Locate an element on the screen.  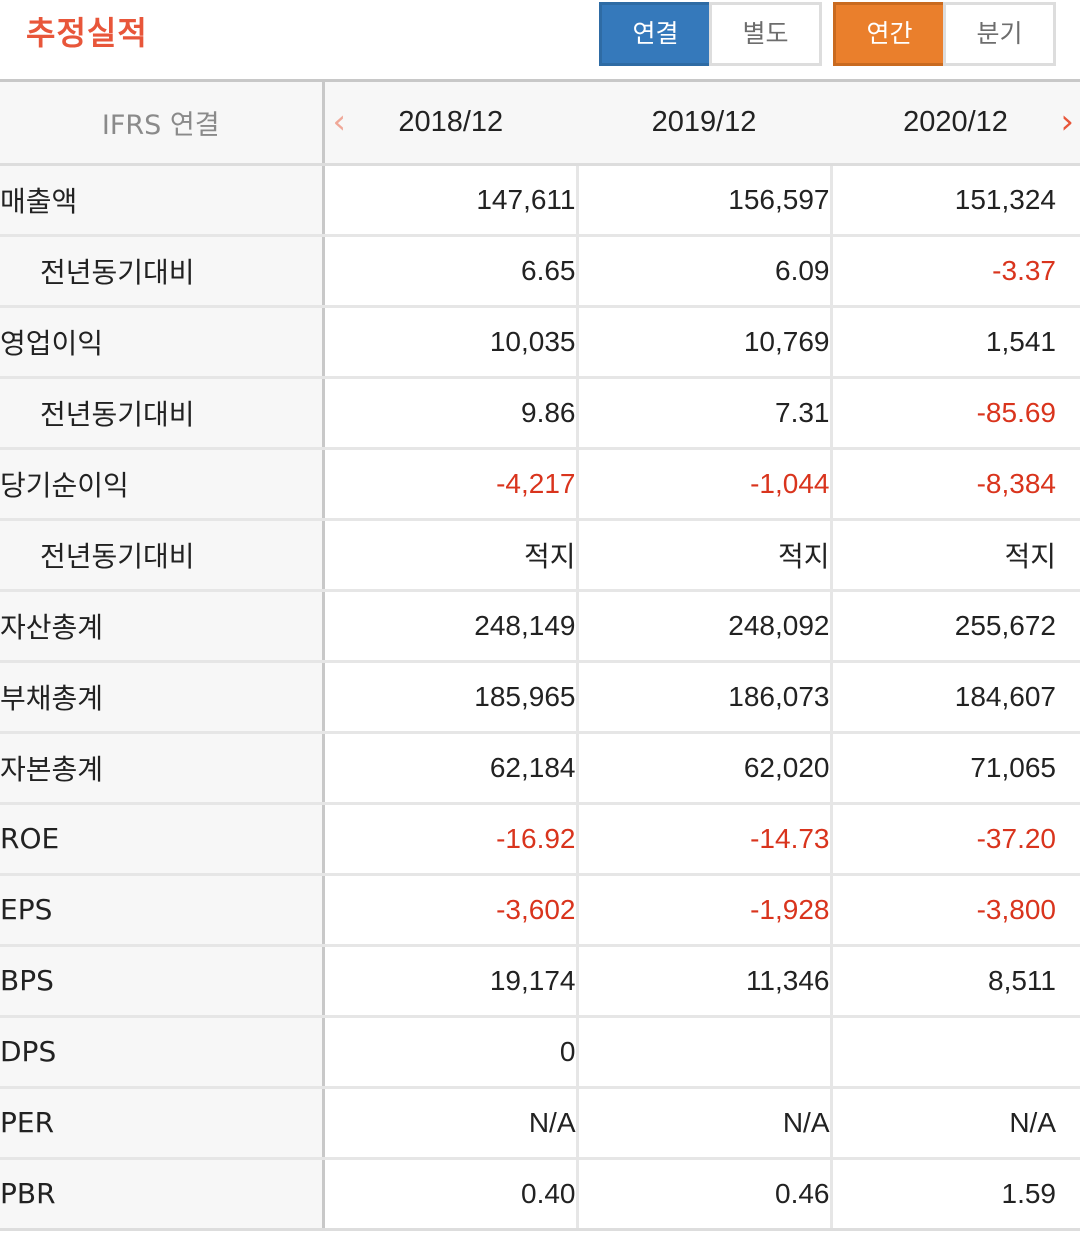
value-cell: -85.69 is located at coordinates (955, 413).